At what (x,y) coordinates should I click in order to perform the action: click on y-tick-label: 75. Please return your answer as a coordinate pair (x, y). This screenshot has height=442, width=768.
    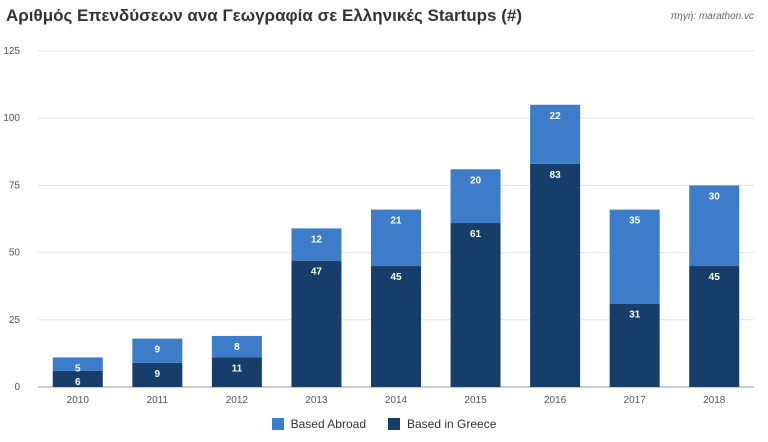
    Looking at the image, I should click on (15, 185).